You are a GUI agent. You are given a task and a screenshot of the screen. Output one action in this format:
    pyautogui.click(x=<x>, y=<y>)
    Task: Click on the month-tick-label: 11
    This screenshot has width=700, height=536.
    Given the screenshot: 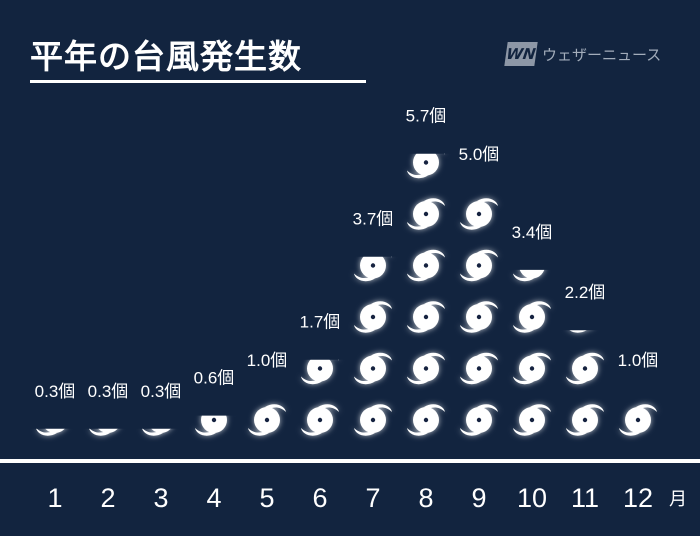 What is the action you would take?
    pyautogui.click(x=585, y=498)
    